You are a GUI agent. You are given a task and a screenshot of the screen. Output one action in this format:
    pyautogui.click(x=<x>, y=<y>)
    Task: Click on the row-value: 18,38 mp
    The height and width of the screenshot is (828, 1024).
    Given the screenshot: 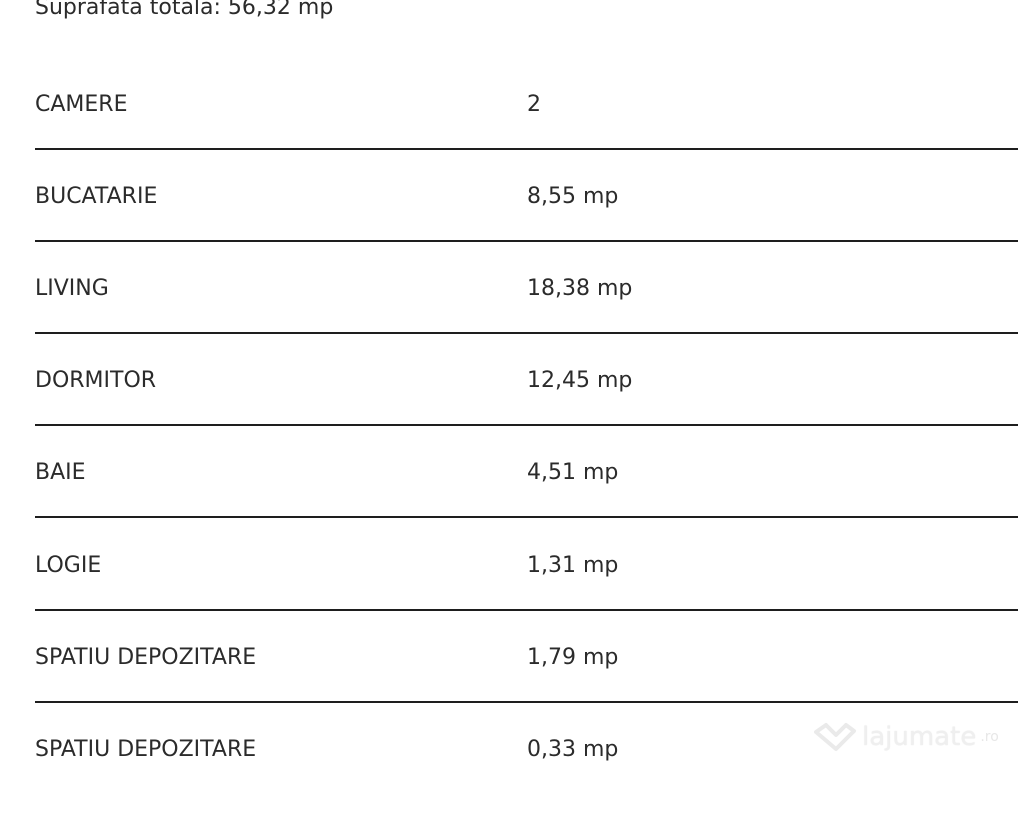 What is the action you would take?
    pyautogui.click(x=580, y=289)
    